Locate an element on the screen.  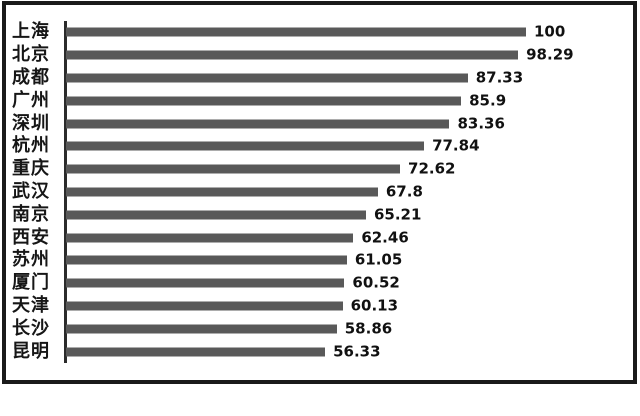
value-label: 98.29 is located at coordinates (550, 54).